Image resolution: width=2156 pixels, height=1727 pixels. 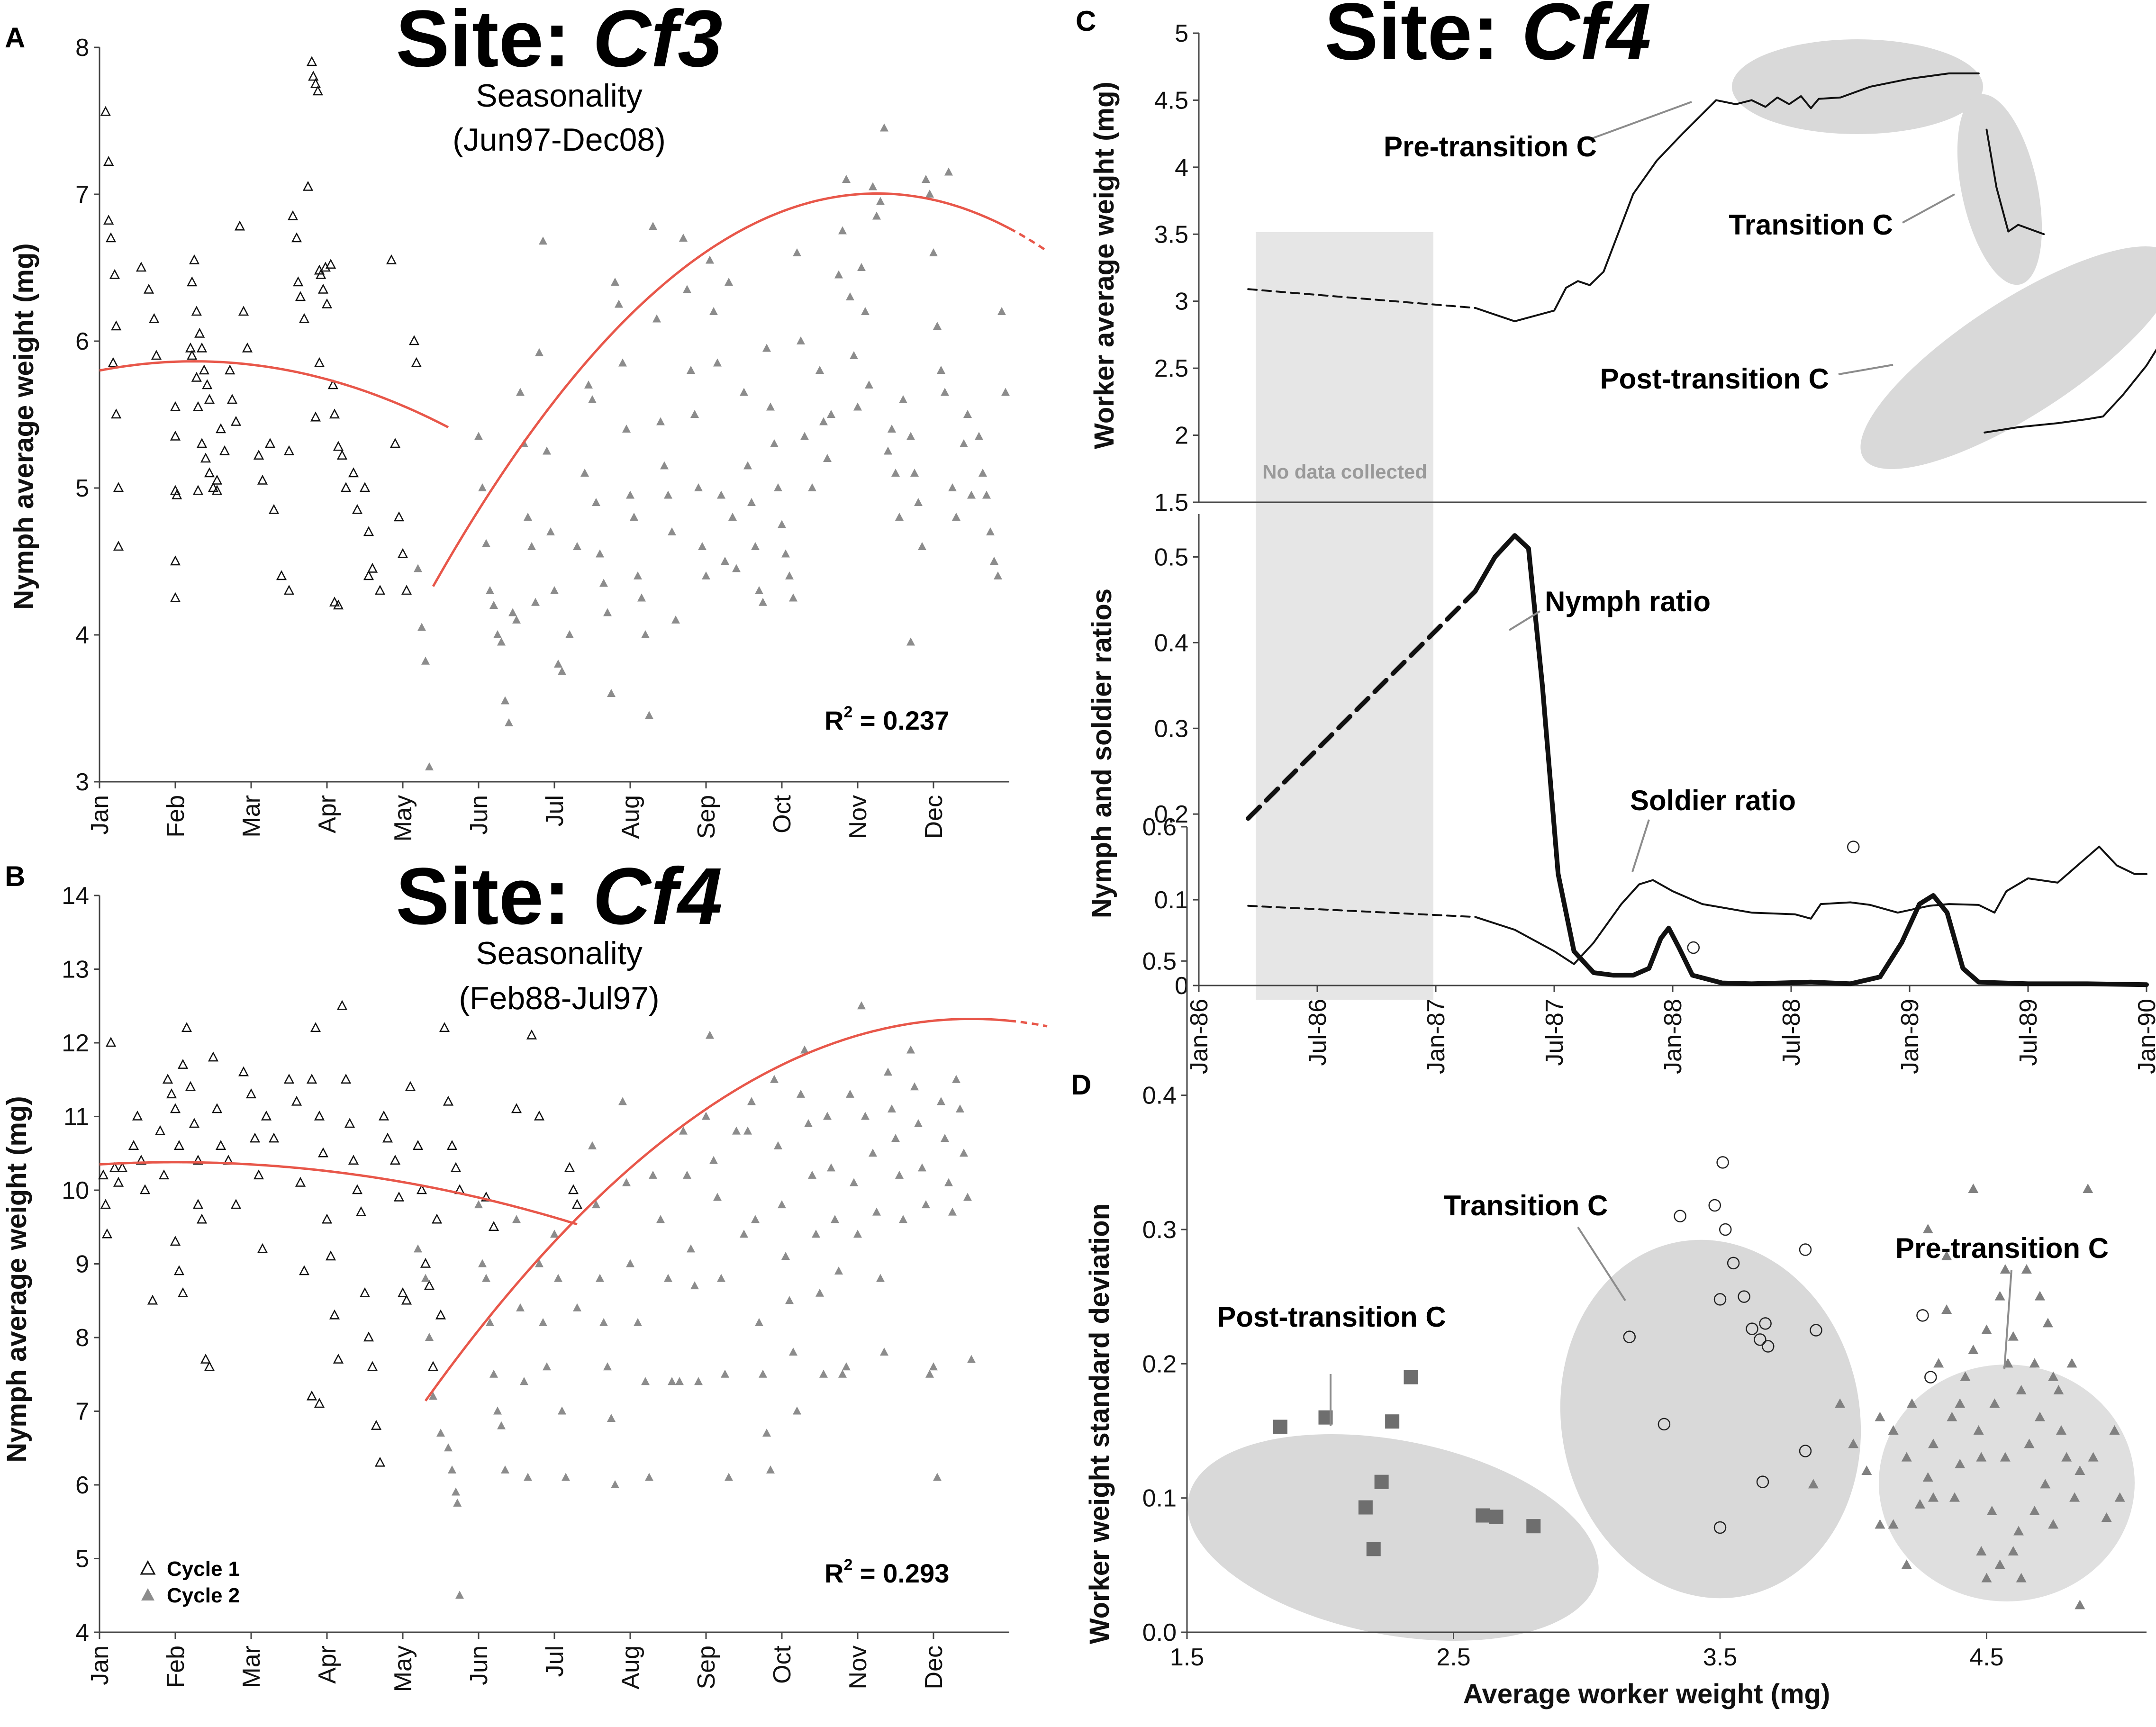 What do you see at coordinates (15, 876) in the screenshot?
I see `panel-b-letter: B` at bounding box center [15, 876].